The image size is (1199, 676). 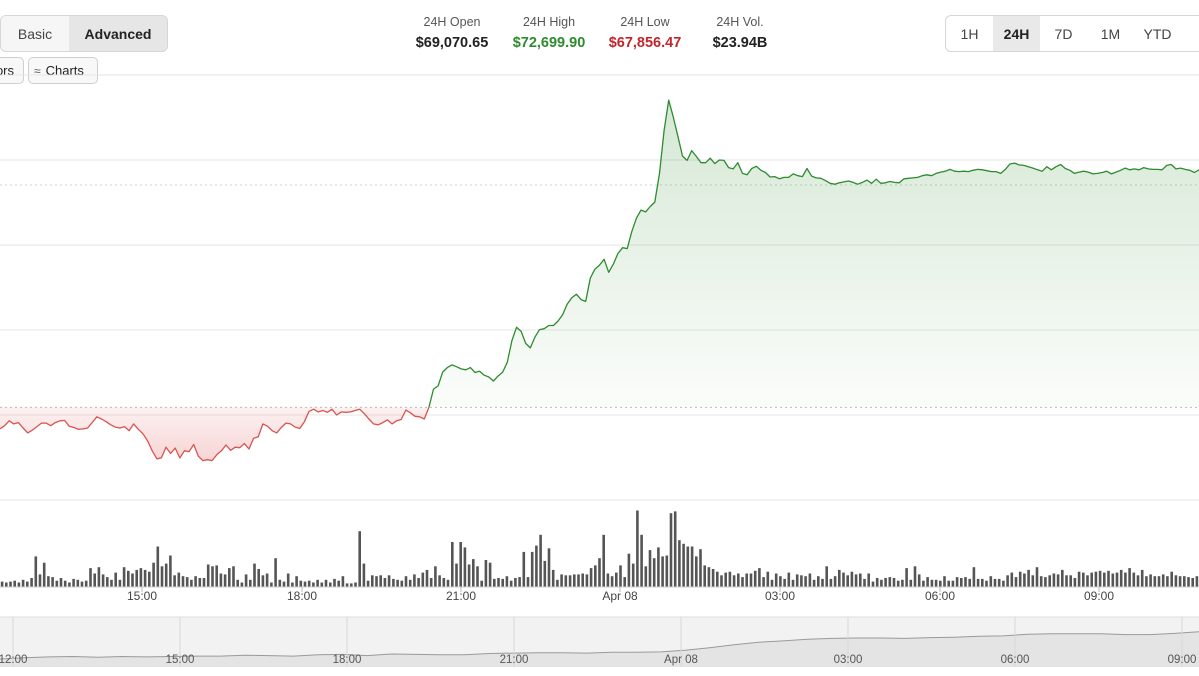 What do you see at coordinates (645, 22) in the screenshot?
I see `stat-24h-low-label: 24H Low` at bounding box center [645, 22].